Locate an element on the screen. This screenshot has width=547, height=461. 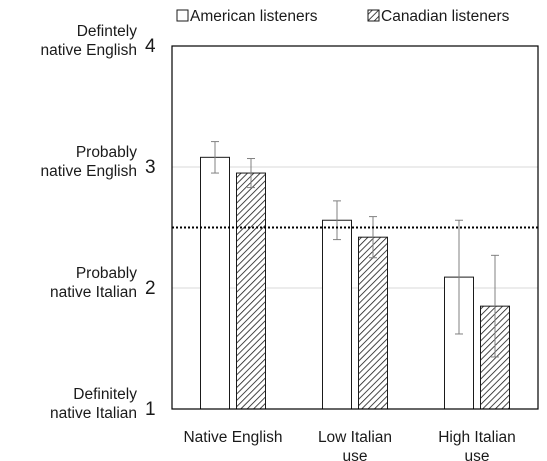
y-tick-desc-4-1: native English is located at coordinates (88, 50).